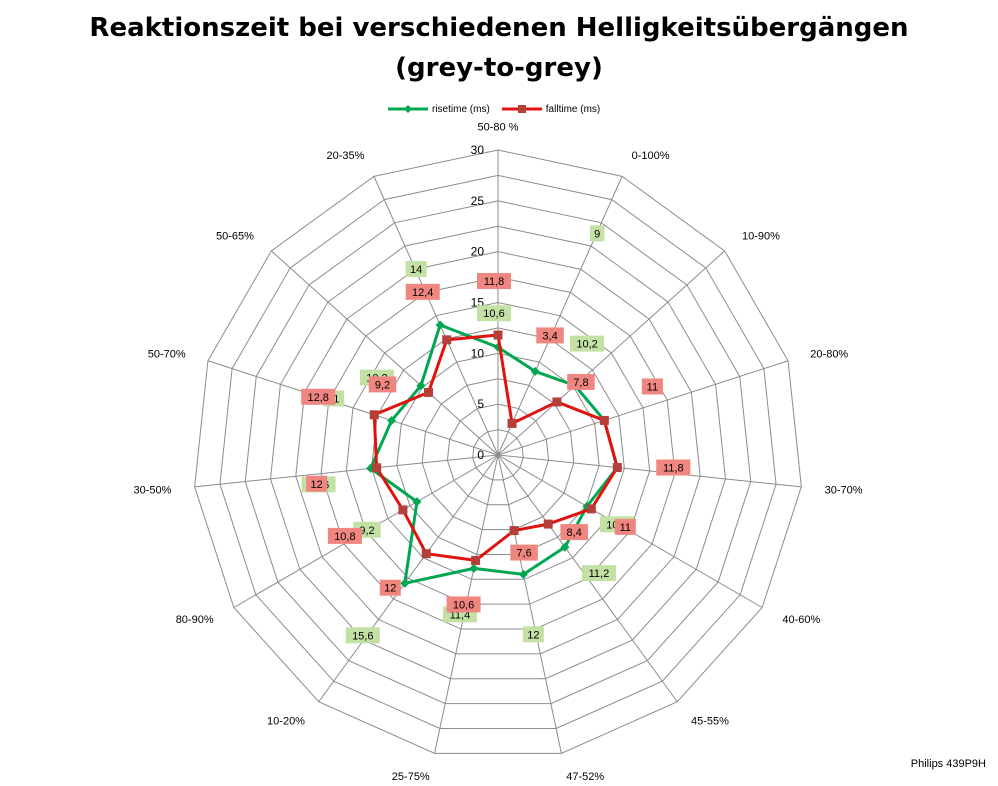 Image resolution: width=998 pixels, height=786 pixels. Describe the element at coordinates (382, 385) in the screenshot. I see `falltime-data-label: 9,2` at that location.